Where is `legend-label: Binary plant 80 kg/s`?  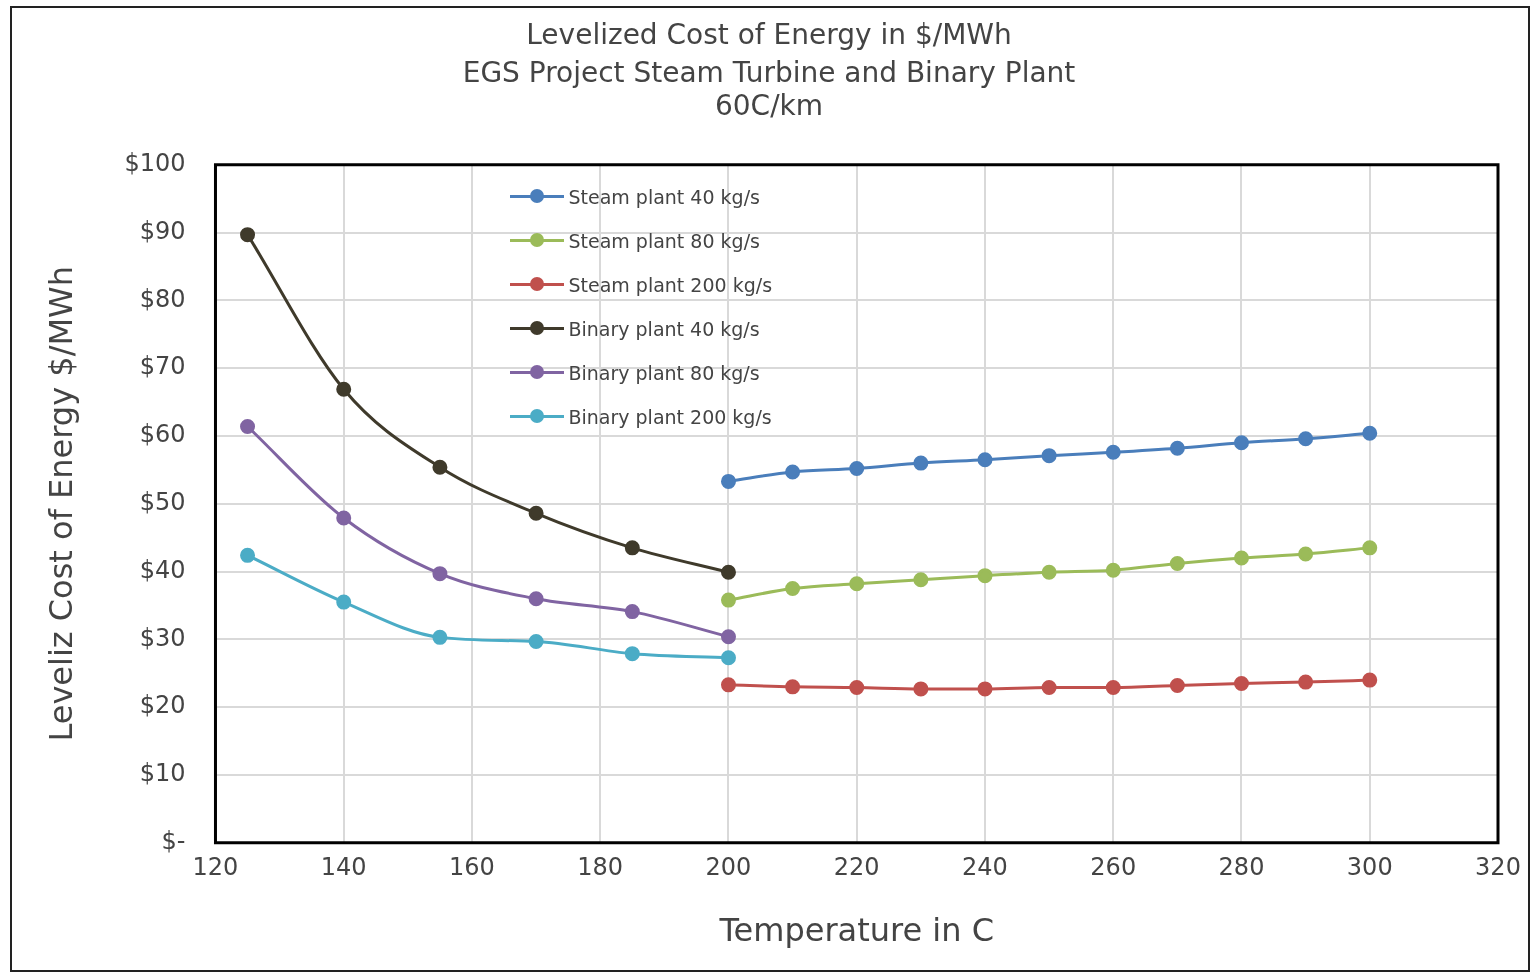
legend-label: Binary plant 80 kg/s is located at coordinates (664, 373).